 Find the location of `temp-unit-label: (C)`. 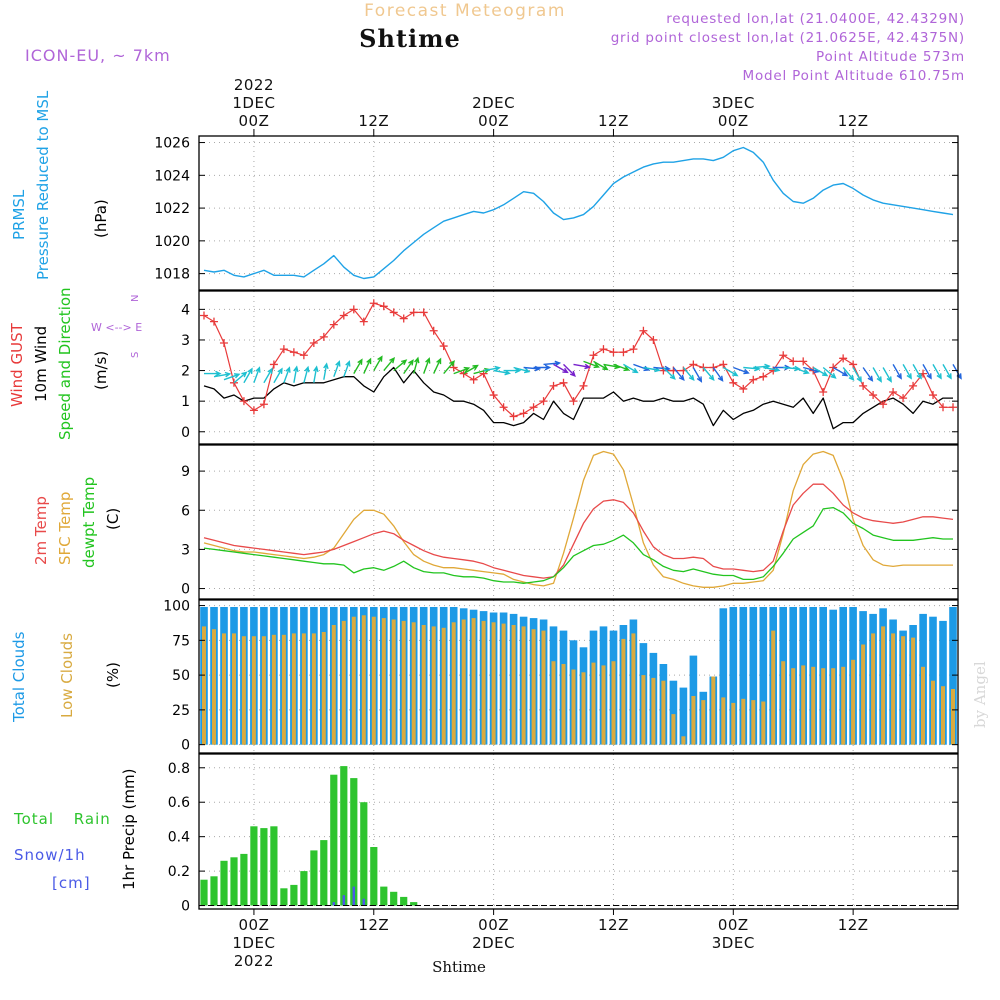

temp-unit-label: (C) is located at coordinates (113, 519).